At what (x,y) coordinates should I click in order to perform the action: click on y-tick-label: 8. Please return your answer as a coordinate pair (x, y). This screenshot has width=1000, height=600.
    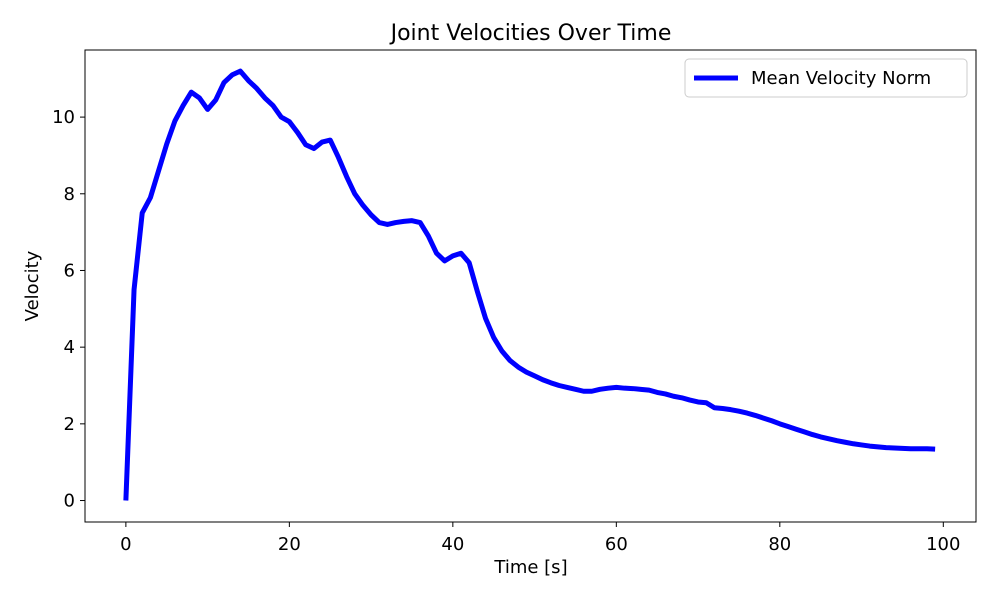
    Looking at the image, I should click on (69, 194).